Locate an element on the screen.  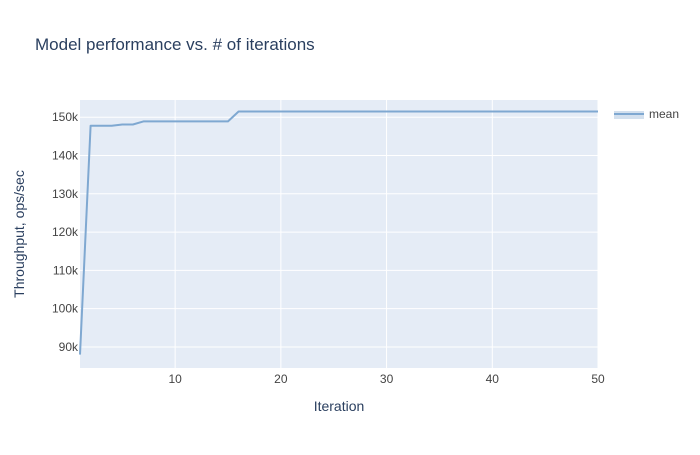
x-tick-label: 10 is located at coordinates (175, 379).